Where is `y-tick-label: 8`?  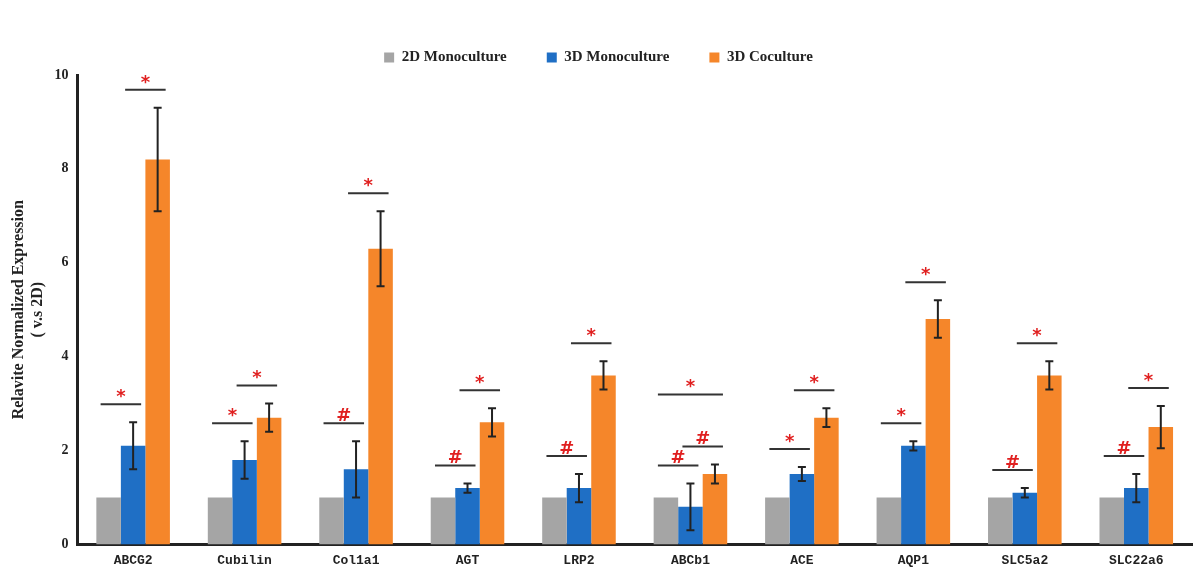 y-tick-label: 8 is located at coordinates (65, 168).